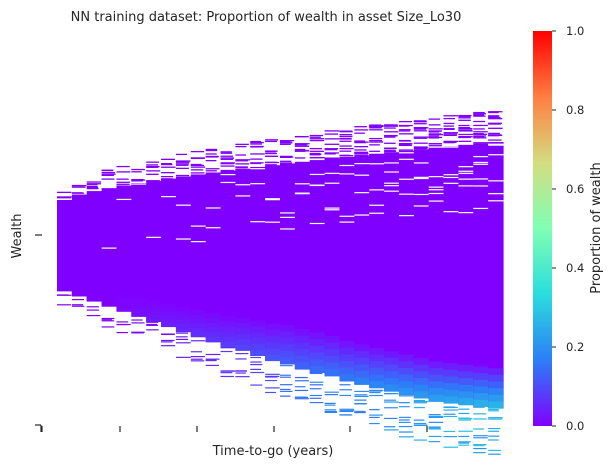 This screenshot has height=469, width=616. I want to click on colorbar-tick-label: 0.0, so click(575, 426).